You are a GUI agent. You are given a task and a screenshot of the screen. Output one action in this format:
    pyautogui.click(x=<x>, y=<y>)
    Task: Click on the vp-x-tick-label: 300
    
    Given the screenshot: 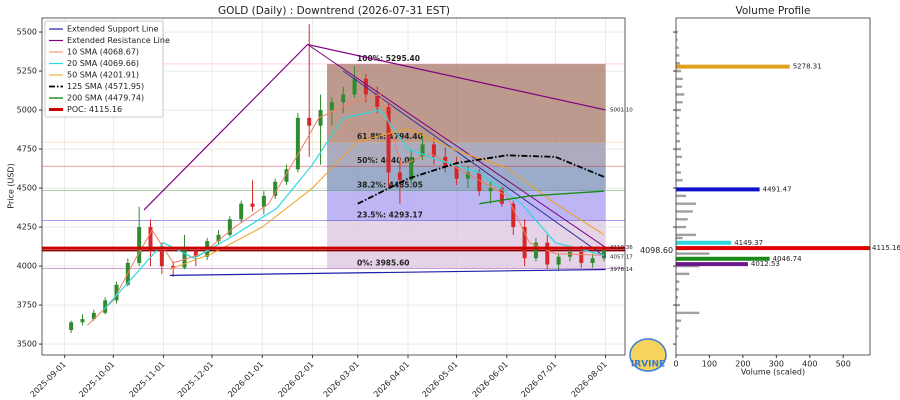 What is the action you would take?
    pyautogui.click(x=776, y=364)
    